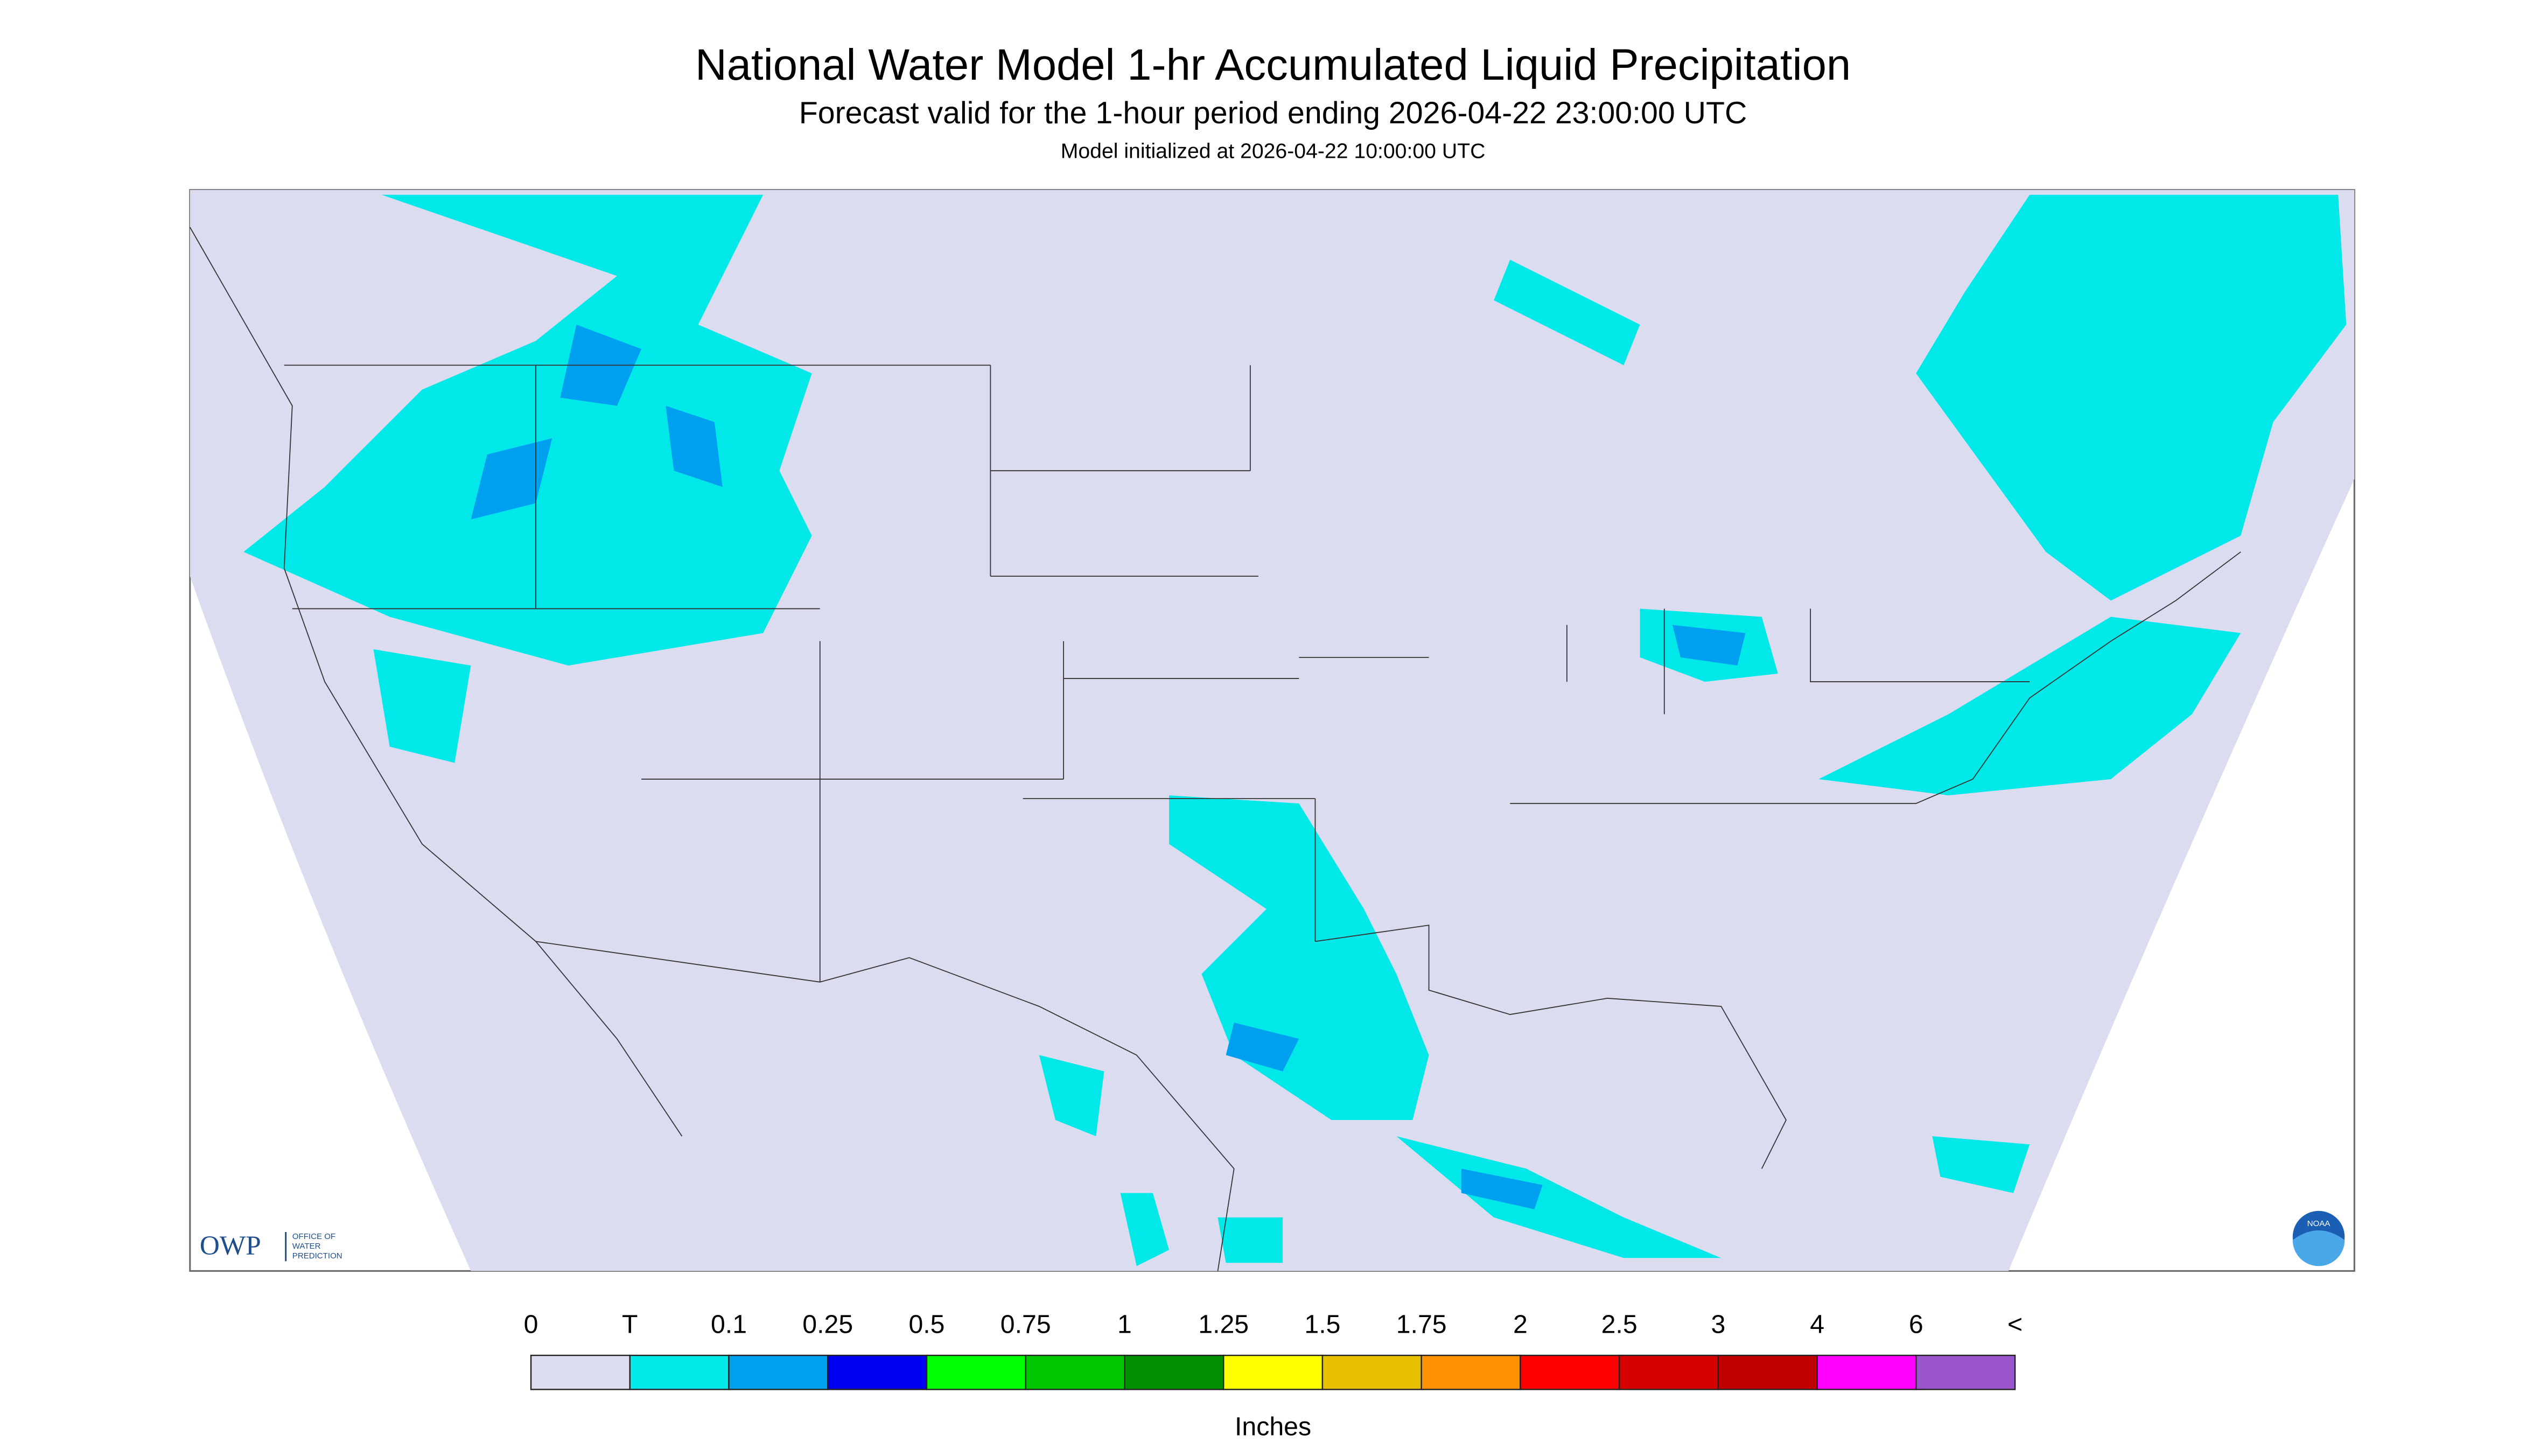 The height and width of the screenshot is (1456, 2533). Describe the element at coordinates (1916, 1324) in the screenshot. I see `legend-label: 6` at that location.